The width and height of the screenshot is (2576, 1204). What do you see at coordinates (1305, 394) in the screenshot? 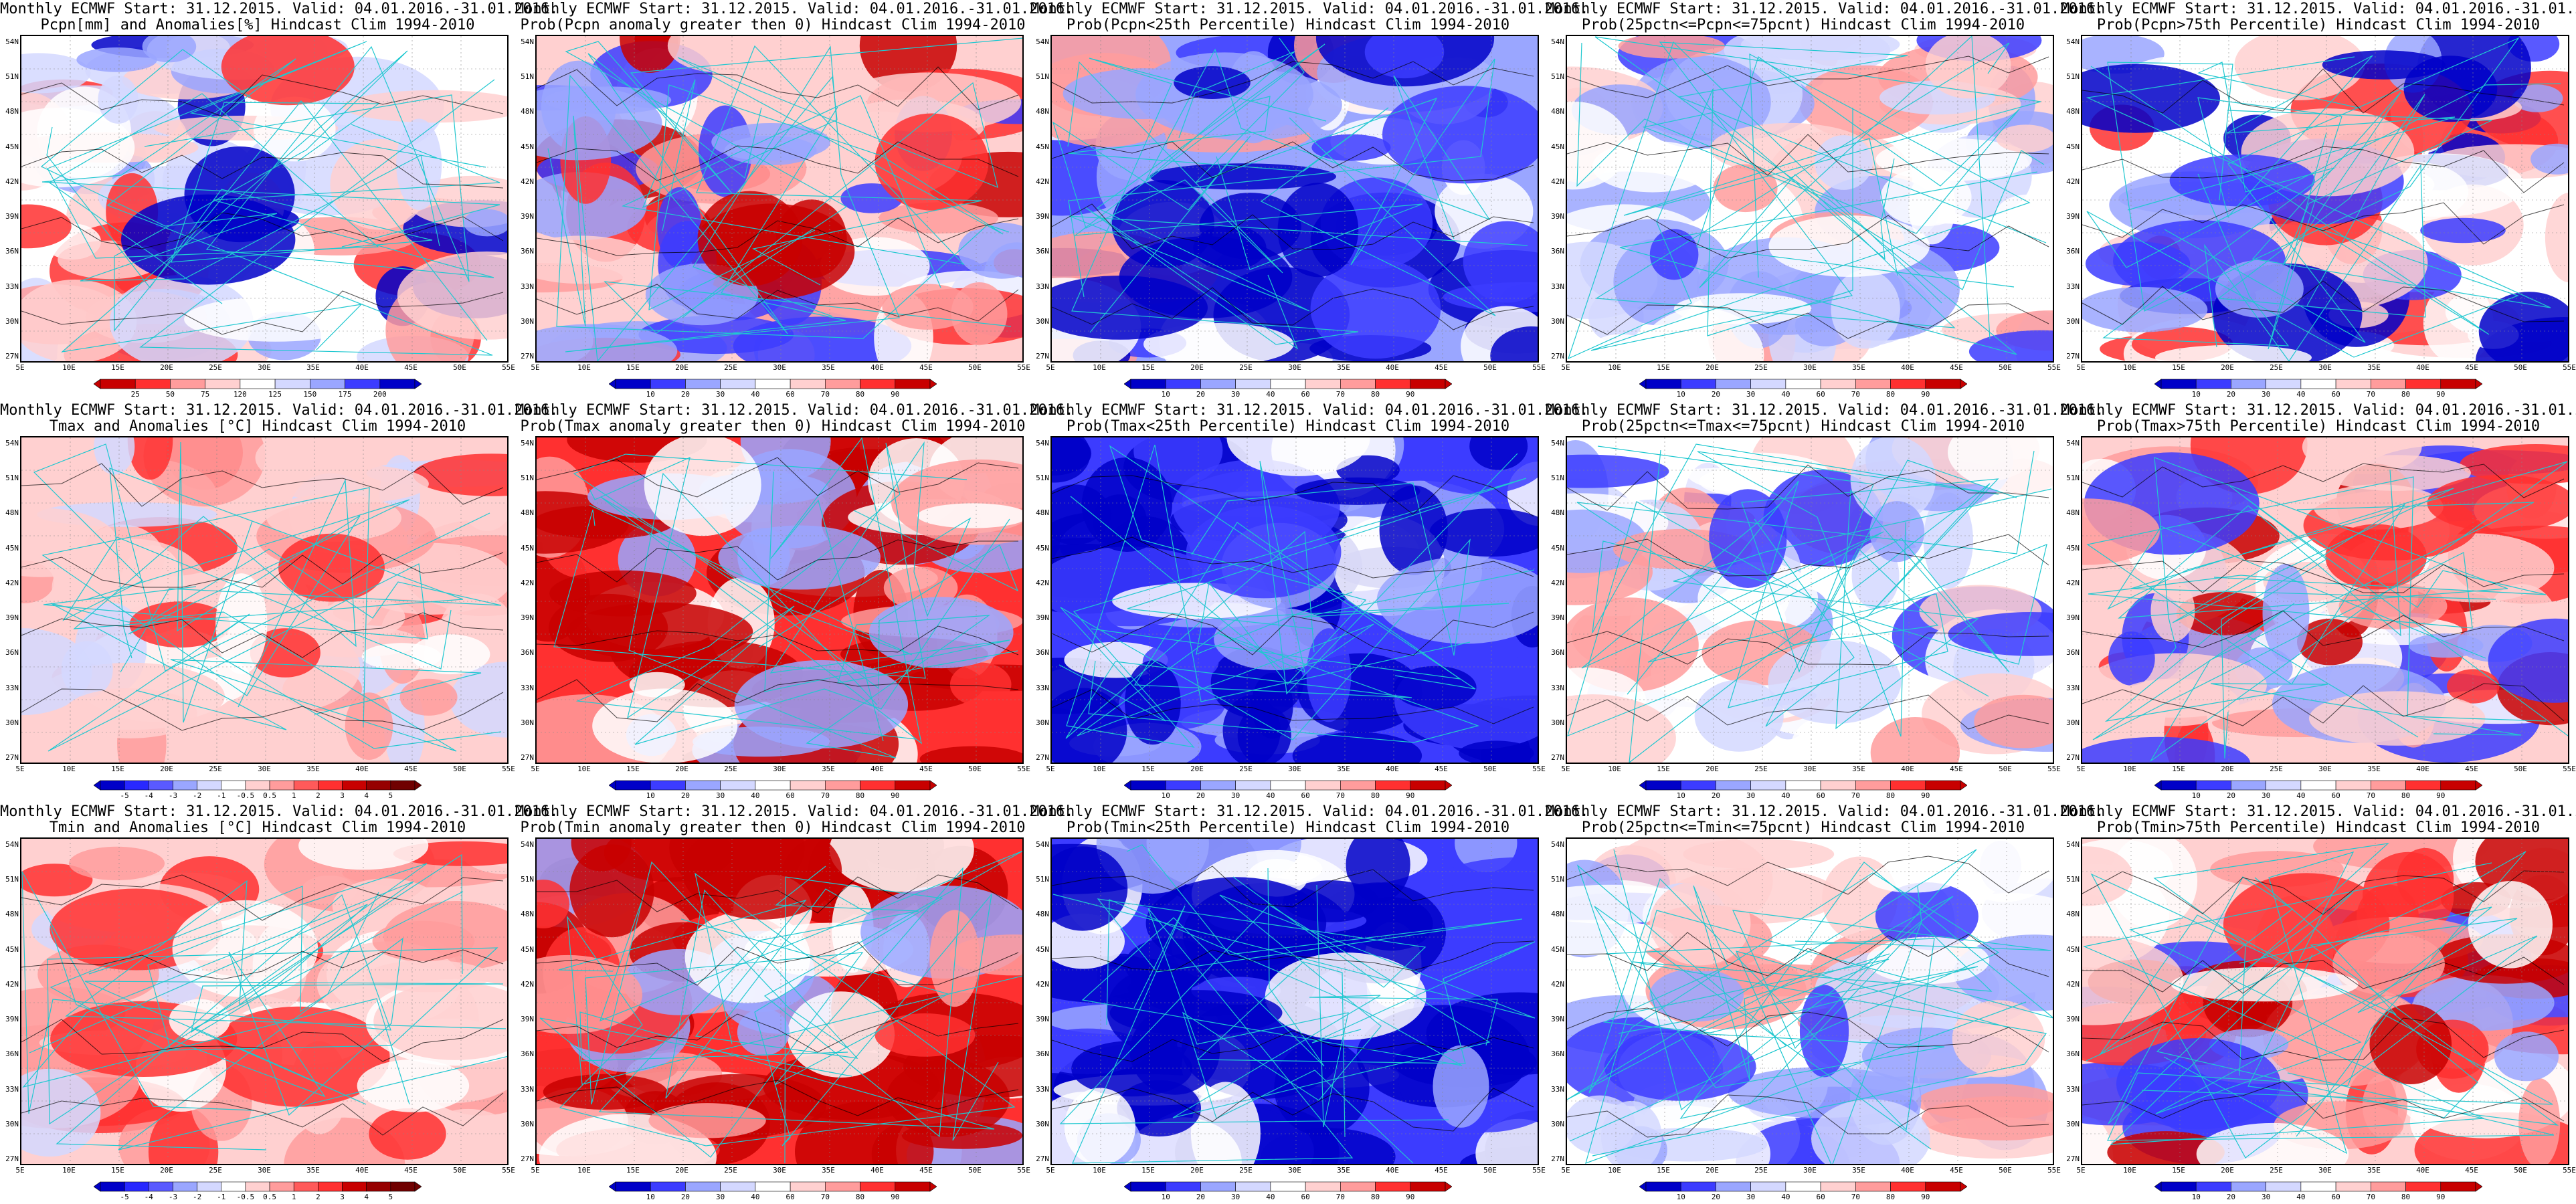
I see `colorbar-tick-label: 60` at bounding box center [1305, 394].